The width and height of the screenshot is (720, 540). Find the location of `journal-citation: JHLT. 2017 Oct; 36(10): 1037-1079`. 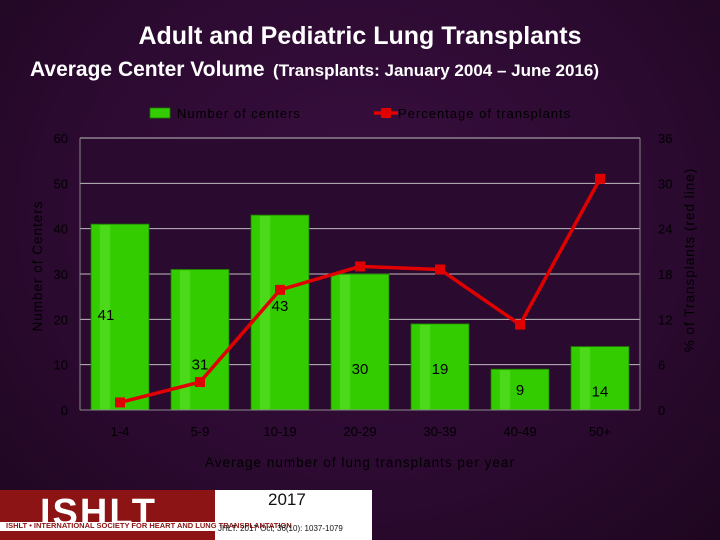

journal-citation: JHLT. 2017 Oct; 36(10): 1037-1079 is located at coordinates (280, 528).